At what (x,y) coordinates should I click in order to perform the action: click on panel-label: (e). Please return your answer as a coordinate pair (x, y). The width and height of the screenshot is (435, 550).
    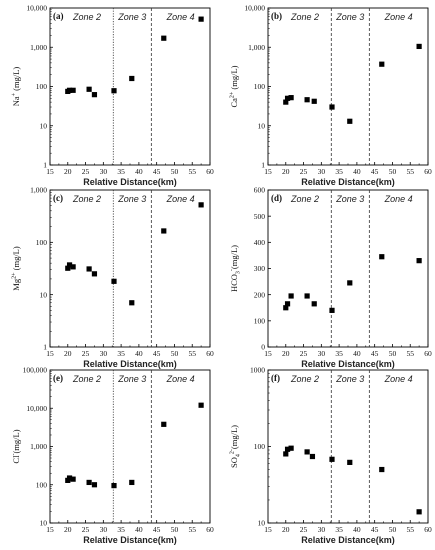
    Looking at the image, I should click on (58, 378).